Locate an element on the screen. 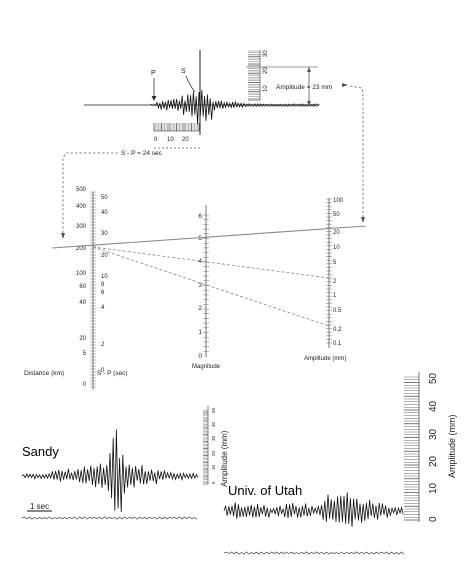 The width and height of the screenshot is (464, 579). sp-6: 6 is located at coordinates (103, 293).